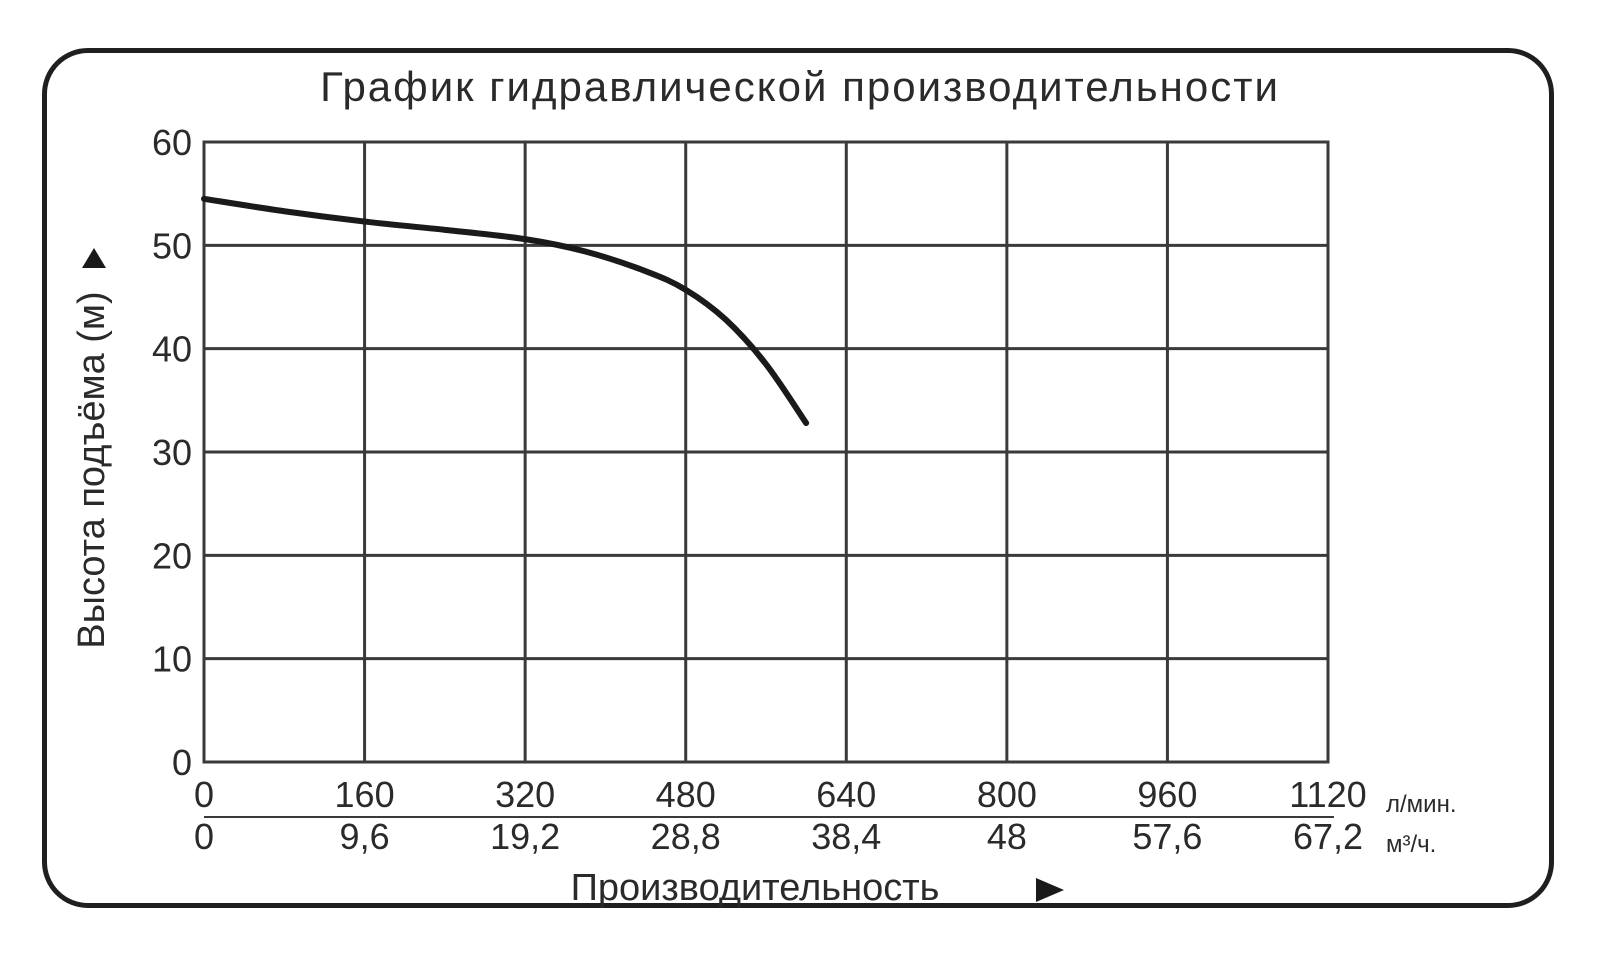 The image size is (1600, 954). I want to click on x-tick-label-secondary: 57,6, so click(1167, 836).